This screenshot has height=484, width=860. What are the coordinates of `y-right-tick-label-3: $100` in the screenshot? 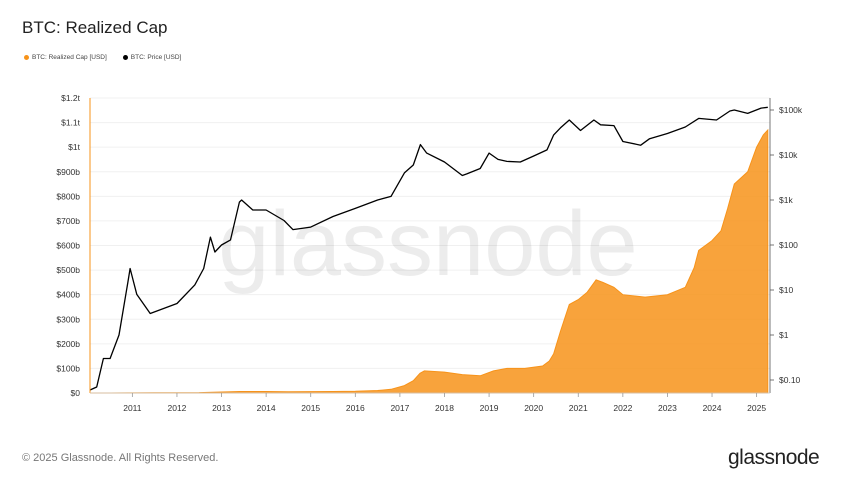 It's located at (788, 245).